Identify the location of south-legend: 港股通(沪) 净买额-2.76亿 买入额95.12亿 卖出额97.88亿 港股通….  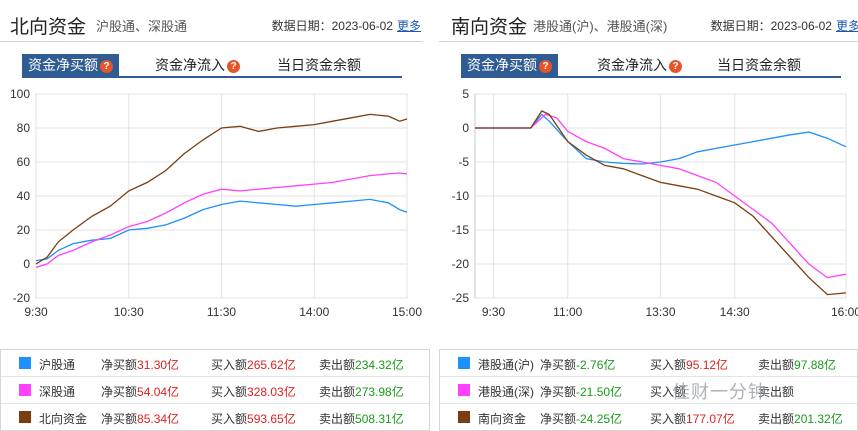
(648, 390).